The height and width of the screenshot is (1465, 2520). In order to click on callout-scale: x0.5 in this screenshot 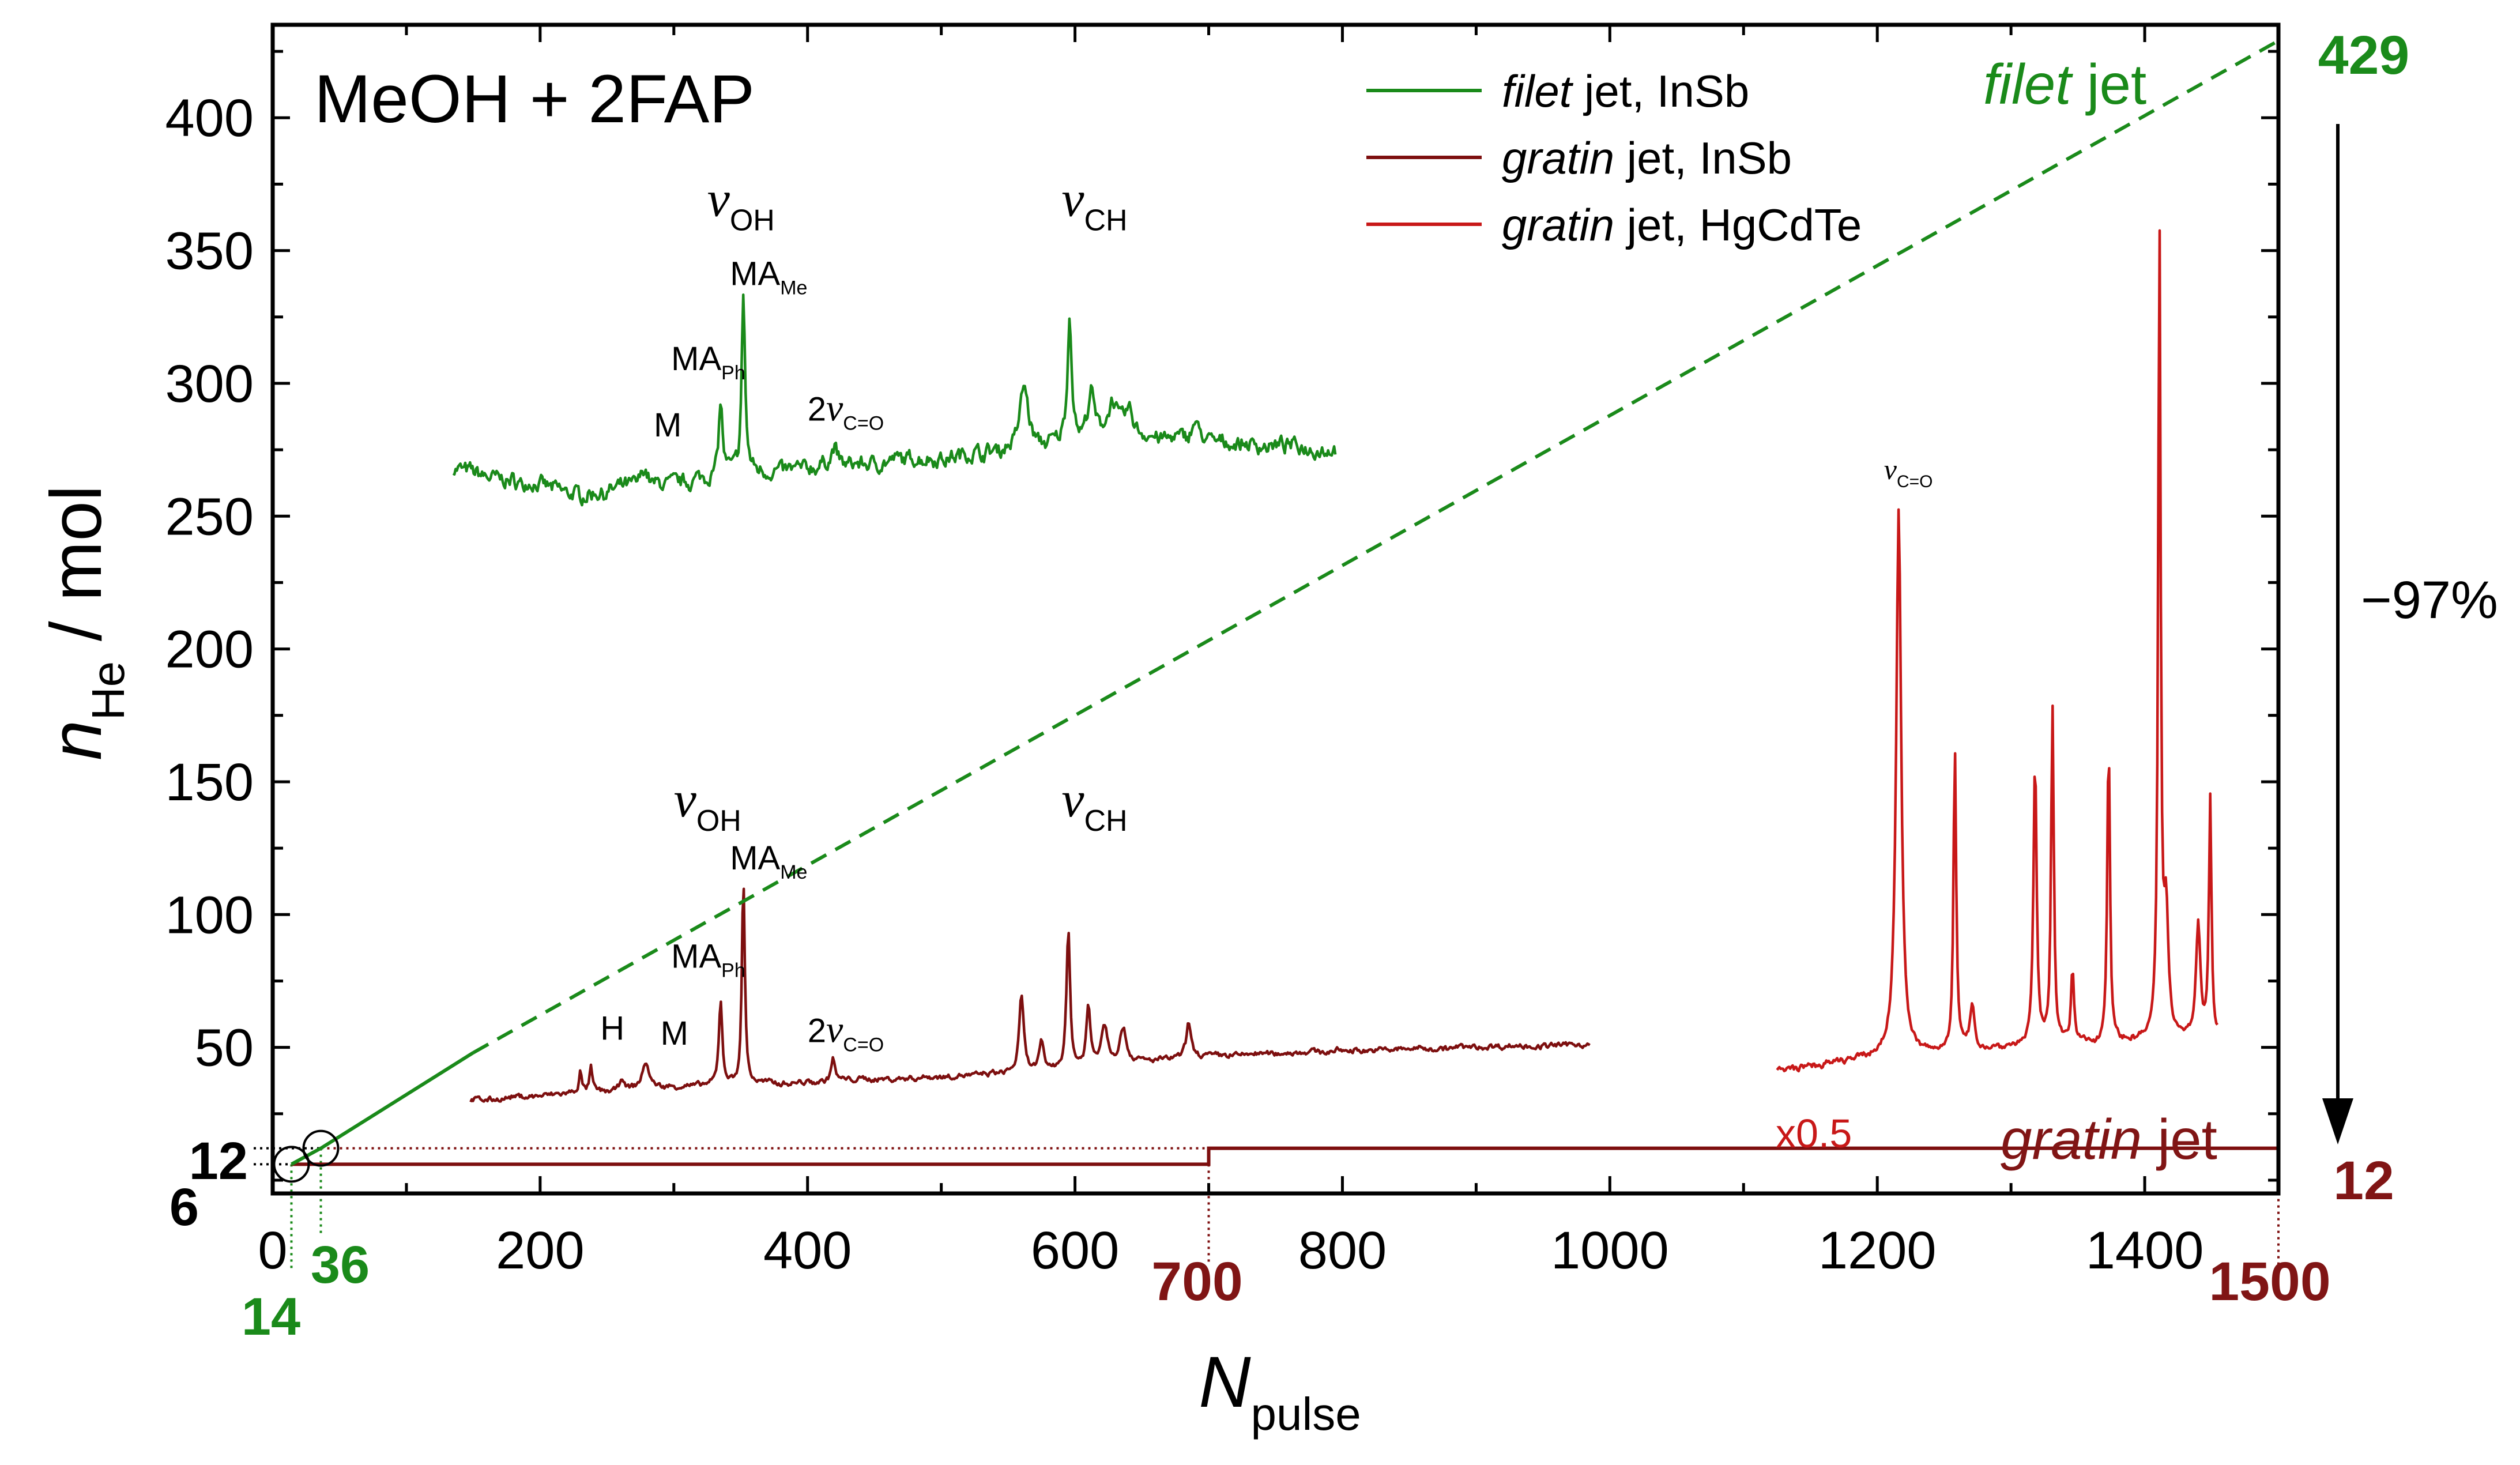, I will do `click(1814, 1133)`.